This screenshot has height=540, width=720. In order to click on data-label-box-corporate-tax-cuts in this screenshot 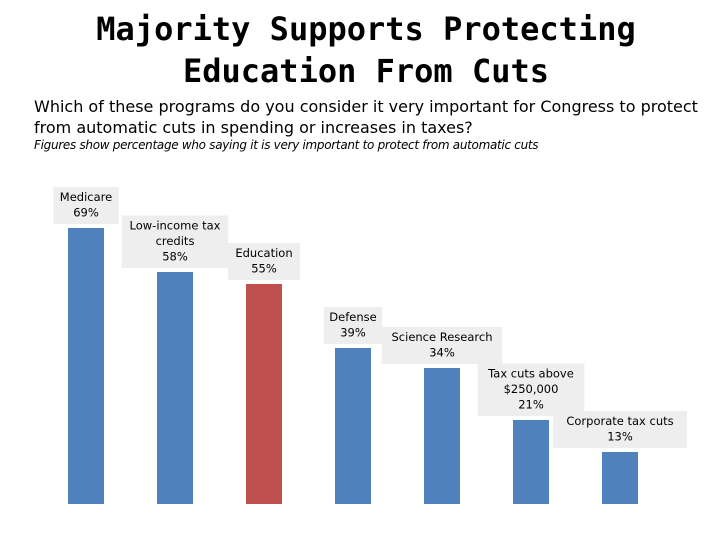, I will do `click(620, 429)`.